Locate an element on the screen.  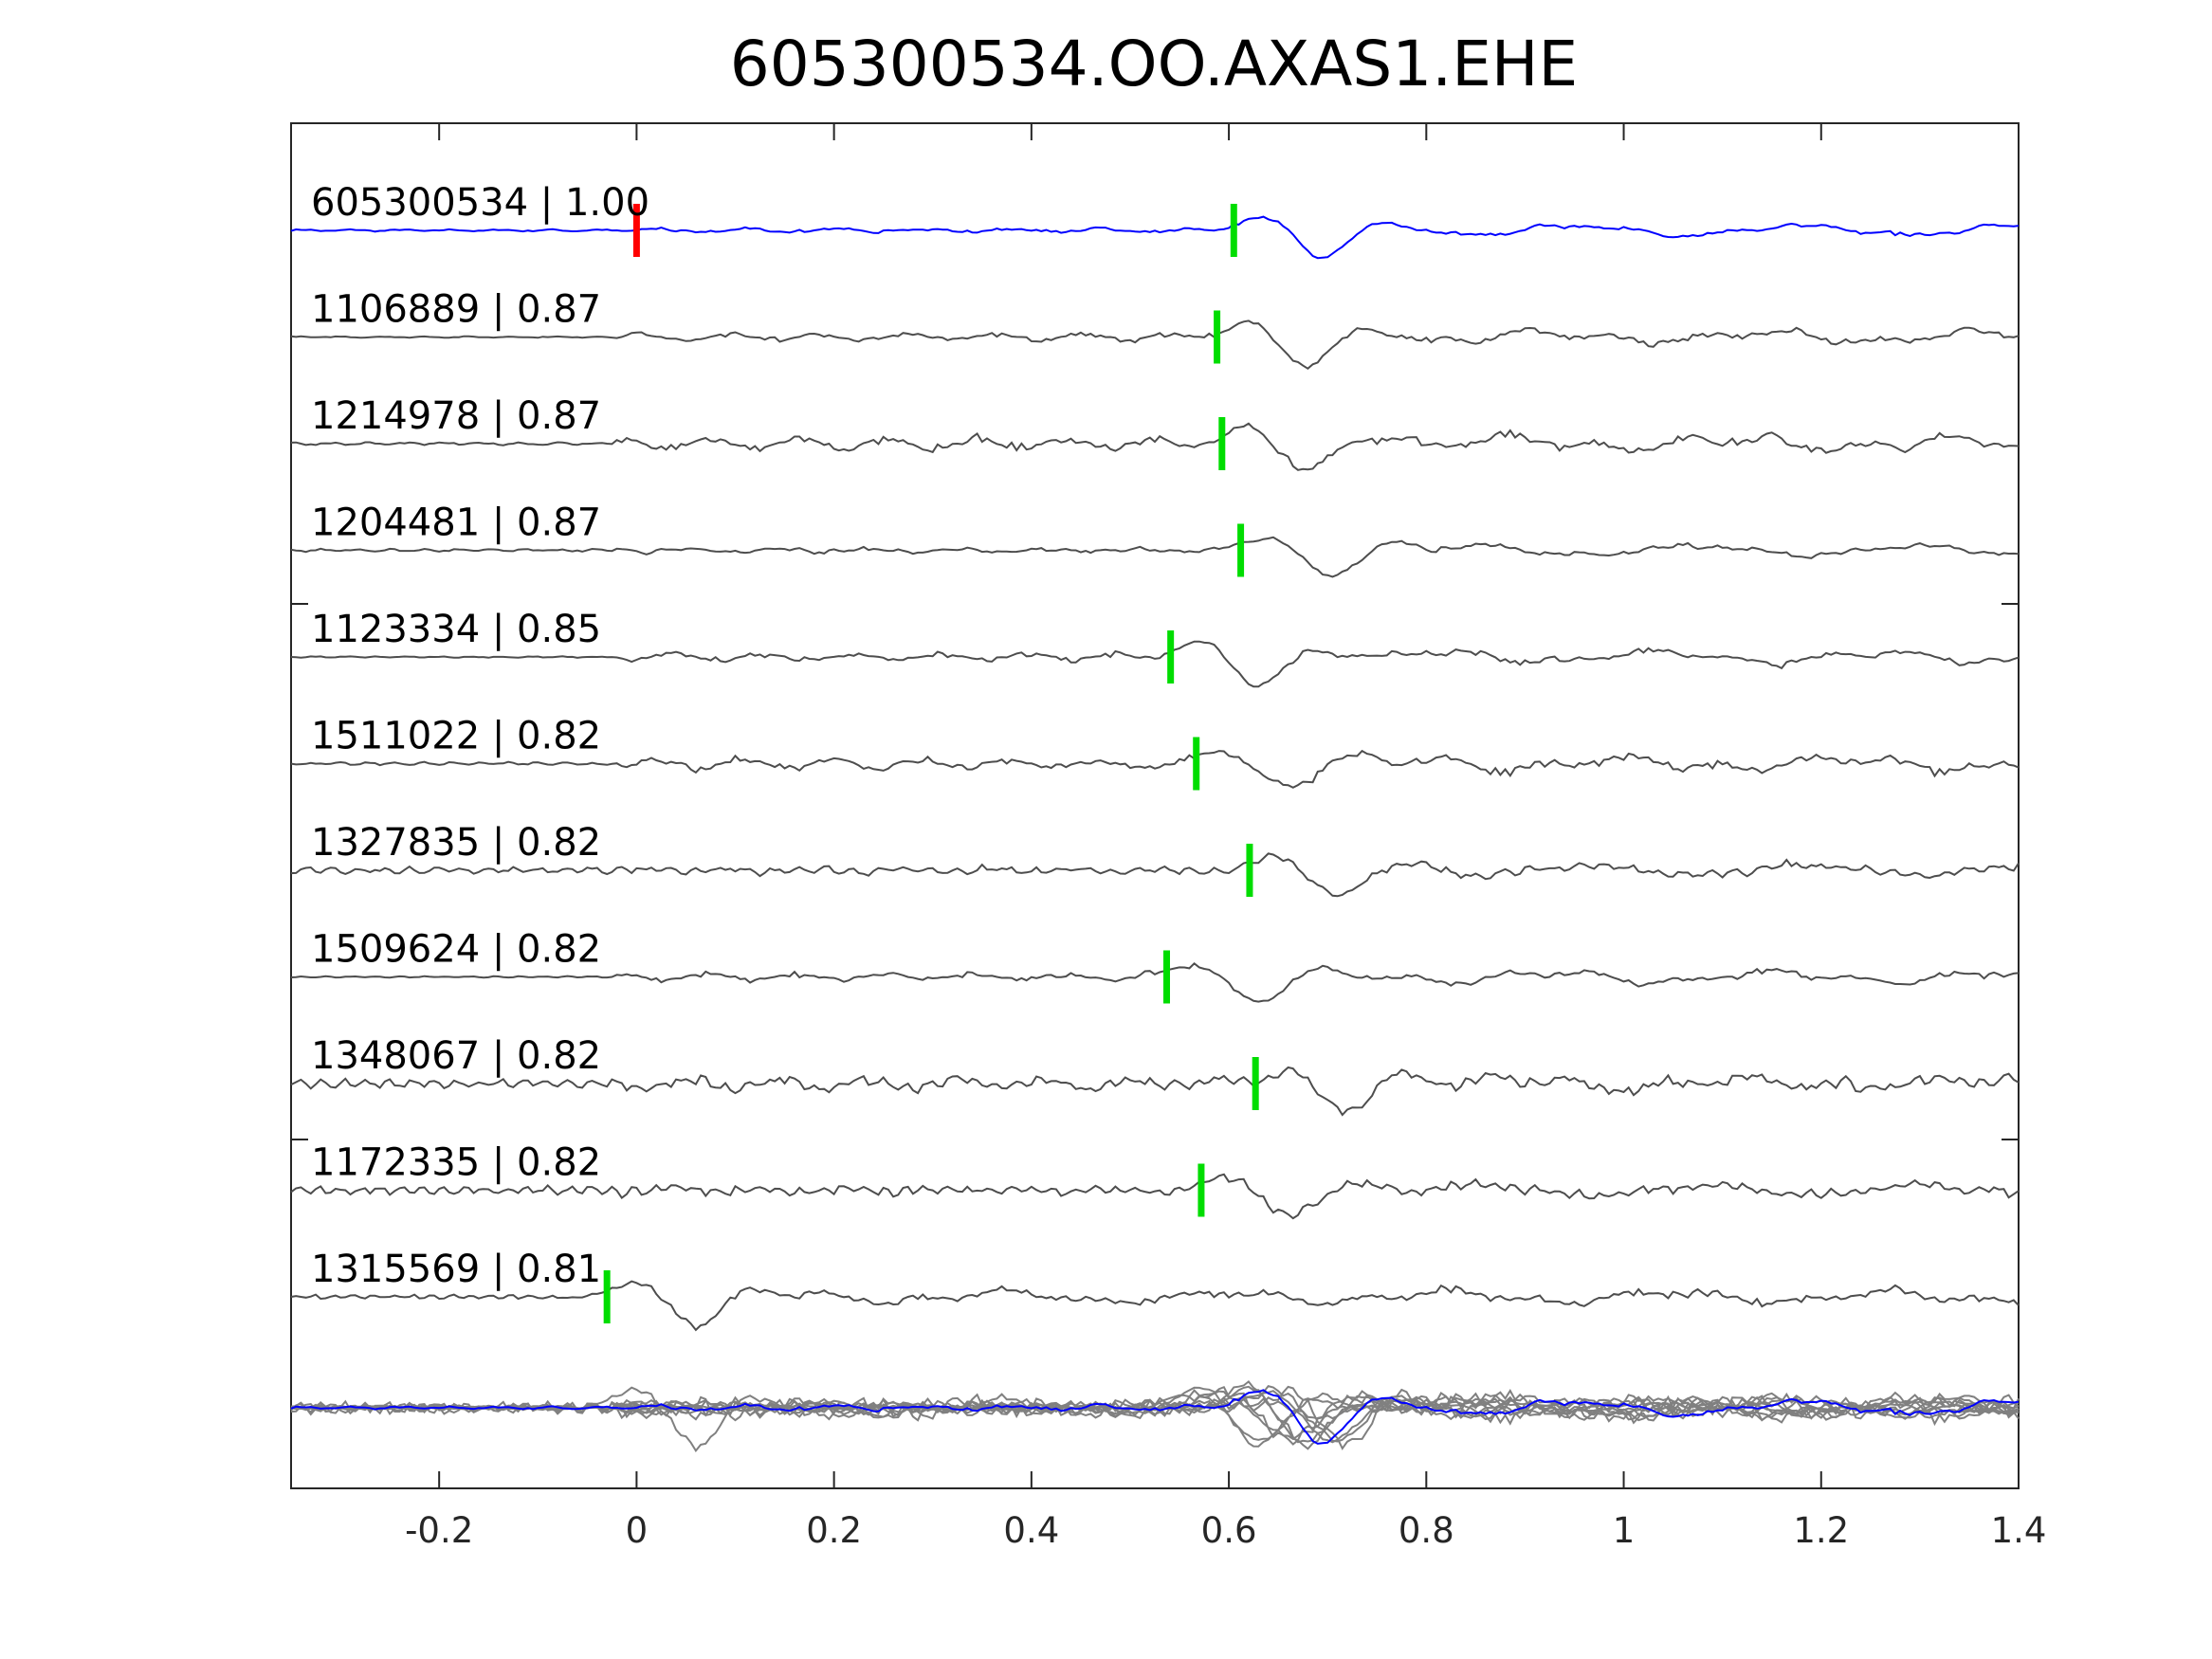
stack-overlay-reference is located at coordinates (1155, 1417).